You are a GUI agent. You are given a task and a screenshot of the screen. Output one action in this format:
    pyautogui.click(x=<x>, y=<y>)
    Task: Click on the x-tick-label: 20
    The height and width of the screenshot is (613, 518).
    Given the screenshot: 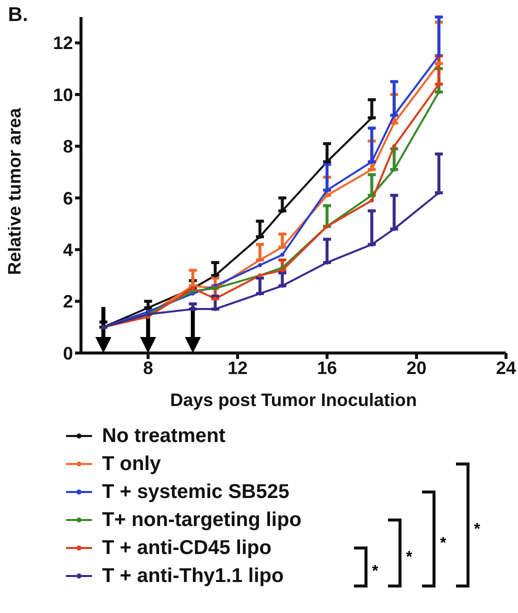 What is the action you would take?
    pyautogui.click(x=416, y=368)
    